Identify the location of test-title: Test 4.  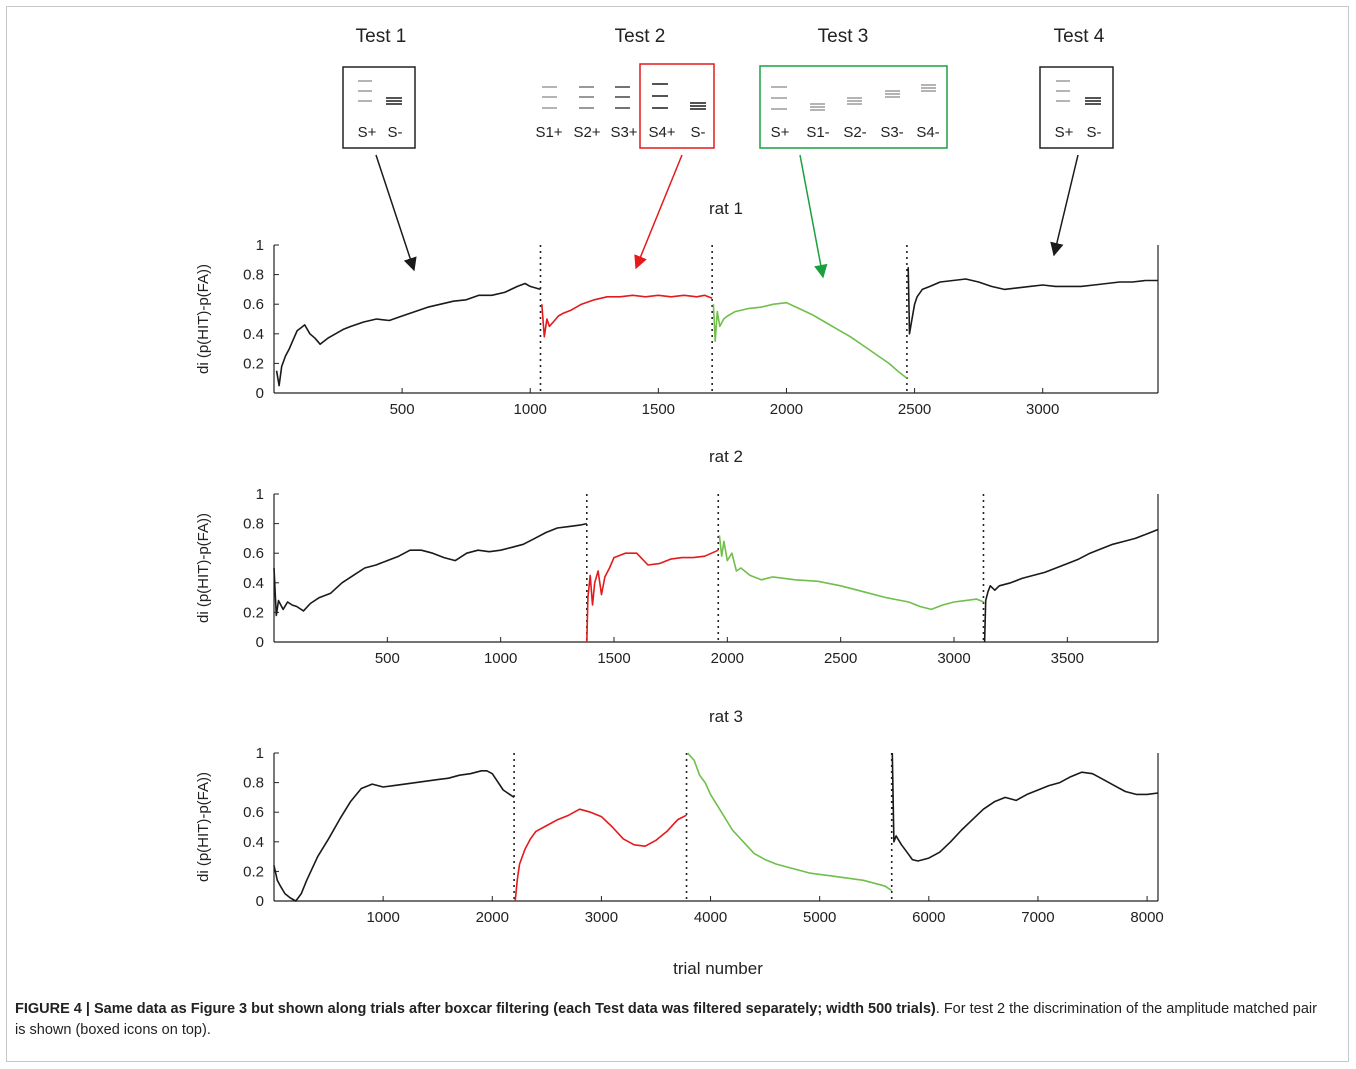
(1079, 36).